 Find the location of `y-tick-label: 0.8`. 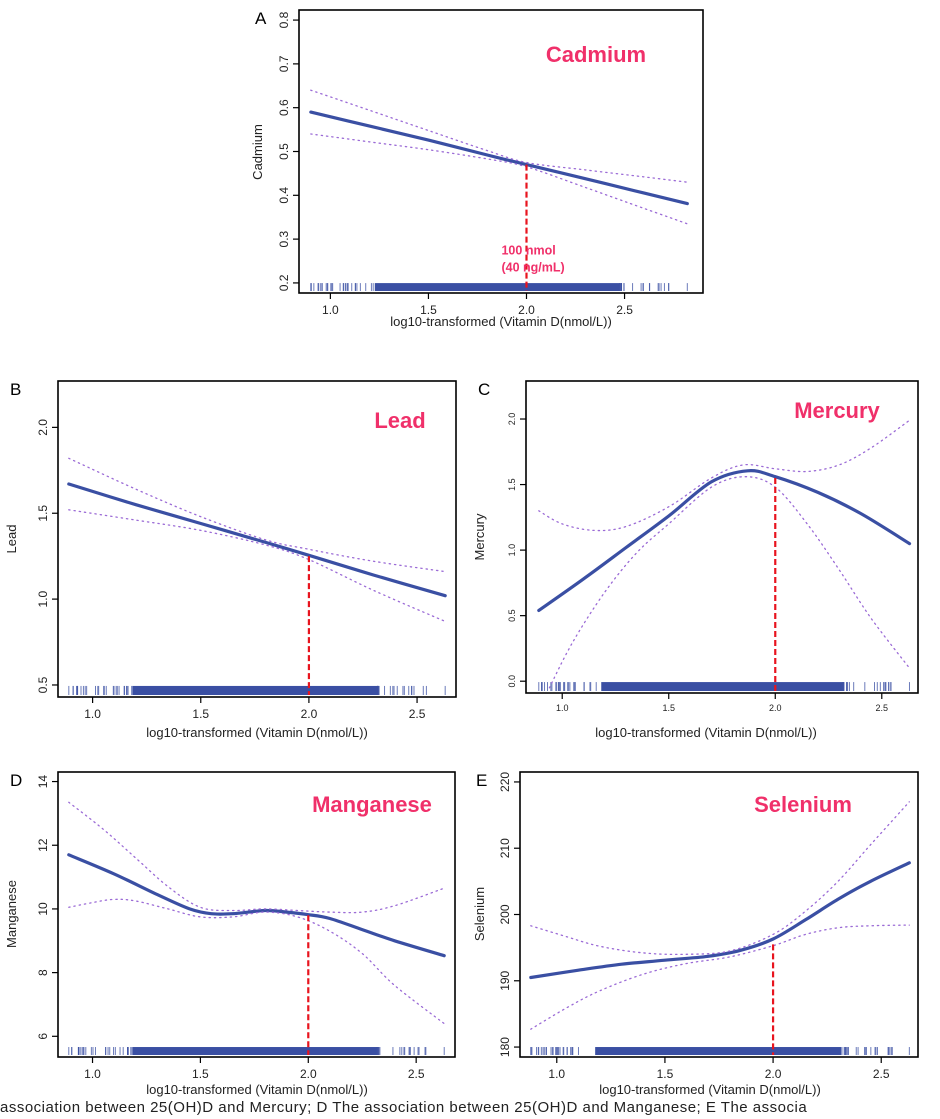

y-tick-label: 0.8 is located at coordinates (284, 19).